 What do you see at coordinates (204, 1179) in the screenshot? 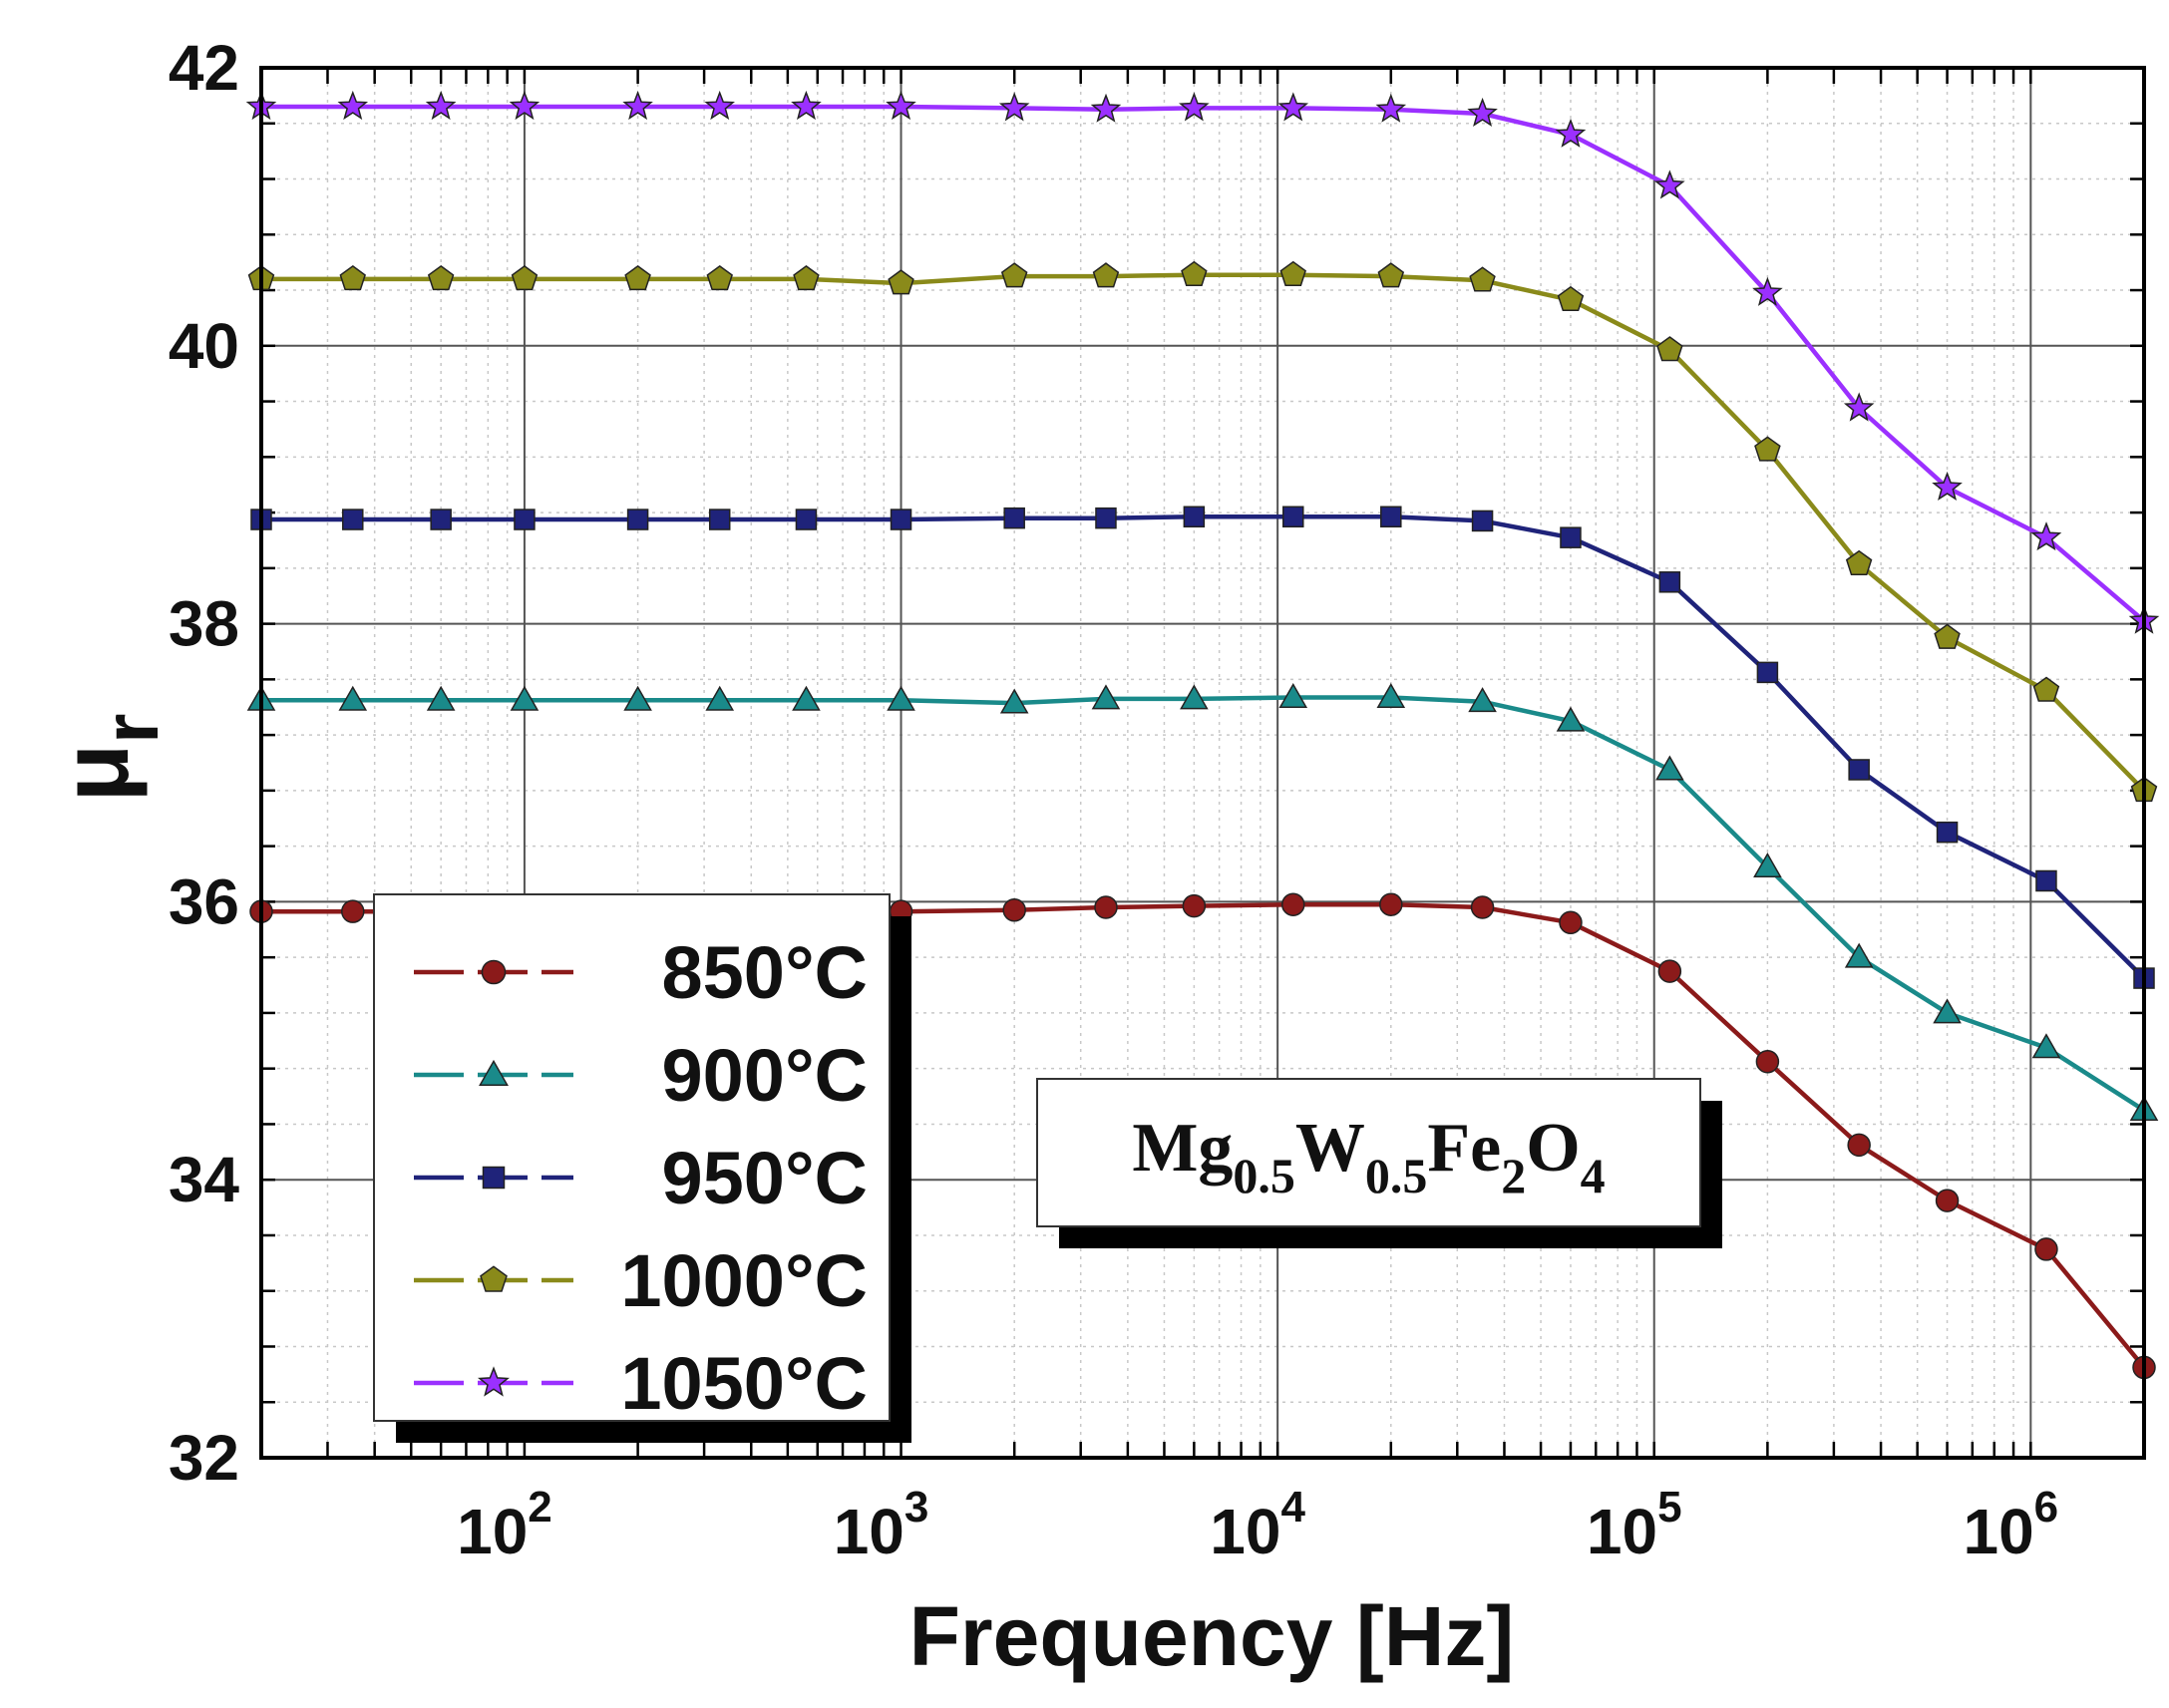
I see `y-tick-label: 34` at bounding box center [204, 1179].